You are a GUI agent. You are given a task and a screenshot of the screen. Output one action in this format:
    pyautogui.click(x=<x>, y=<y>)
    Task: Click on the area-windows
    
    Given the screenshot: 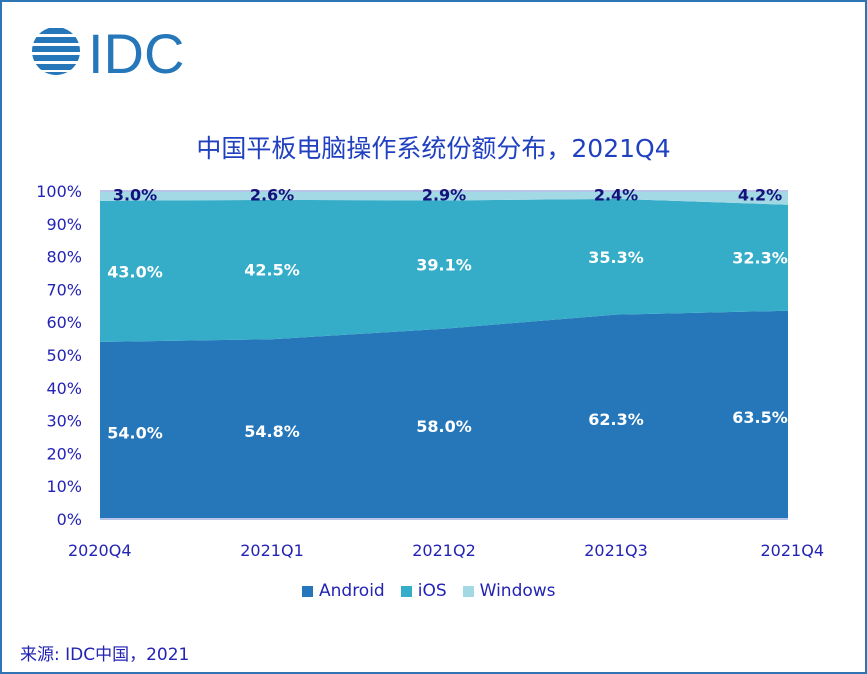 What is the action you would take?
    pyautogui.click(x=444, y=198)
    